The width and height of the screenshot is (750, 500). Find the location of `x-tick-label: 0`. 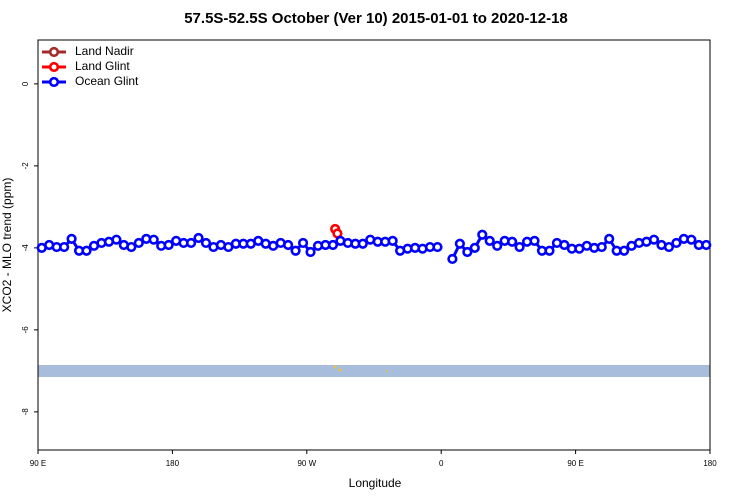

x-tick-label: 0 is located at coordinates (441, 463).